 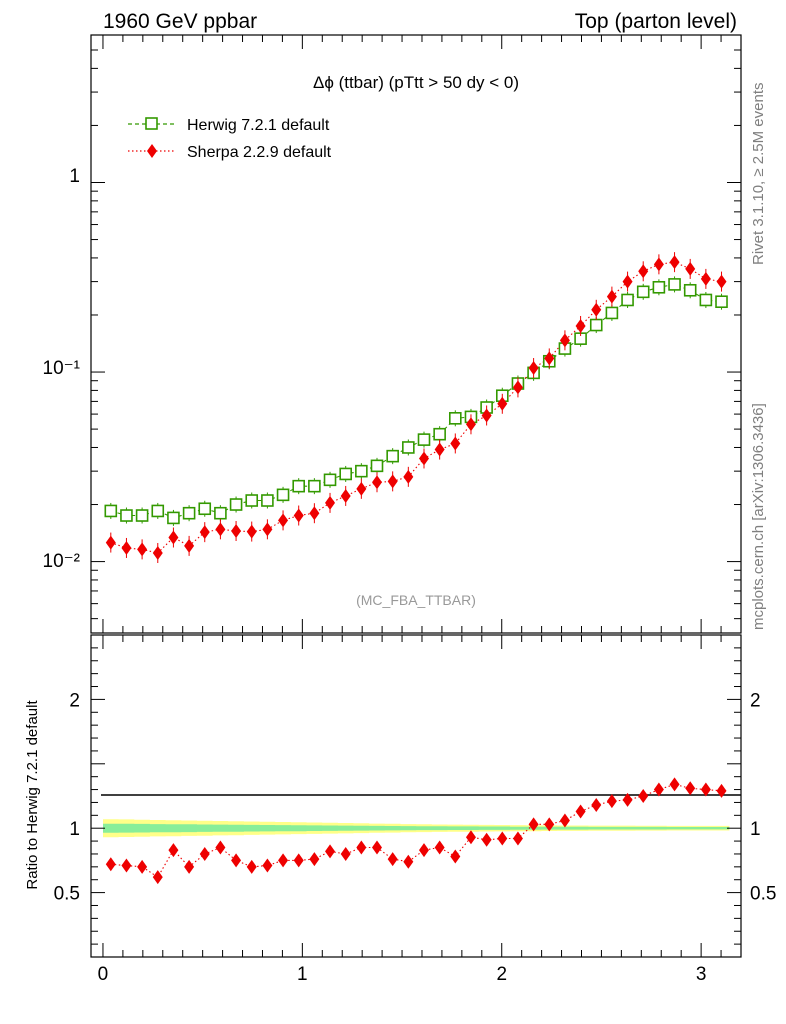 I want to click on header-right: Top (parton level), so click(x=656, y=21).